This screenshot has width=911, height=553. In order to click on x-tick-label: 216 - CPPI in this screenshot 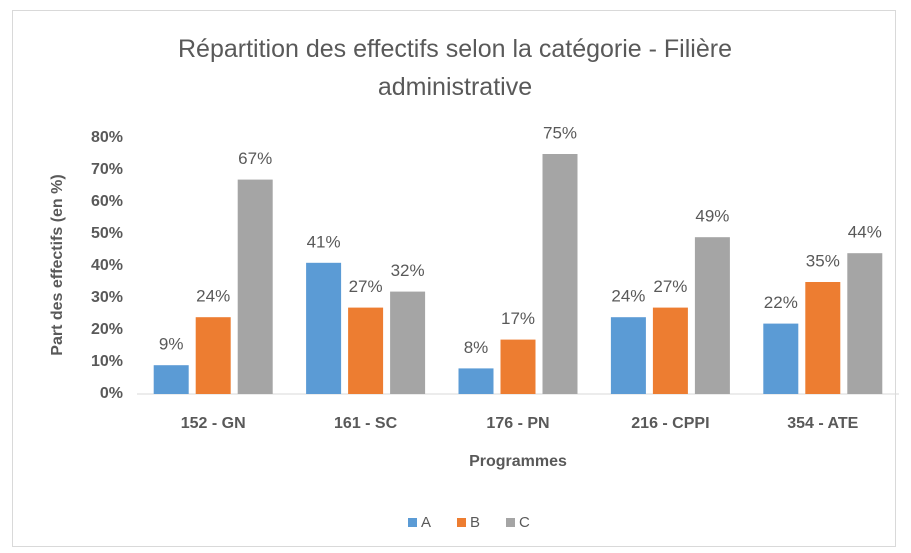, I will do `click(670, 423)`.